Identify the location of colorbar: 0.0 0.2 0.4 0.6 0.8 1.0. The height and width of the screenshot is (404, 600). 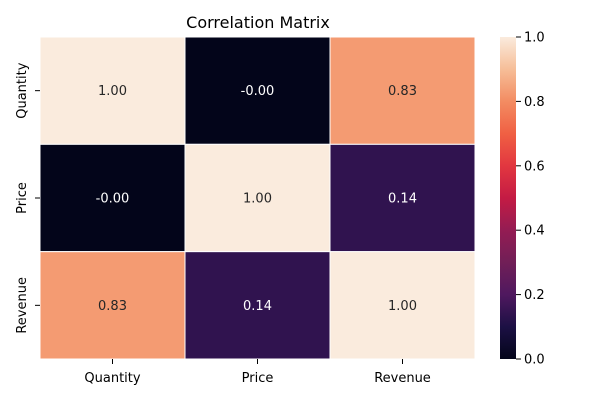
(522, 199).